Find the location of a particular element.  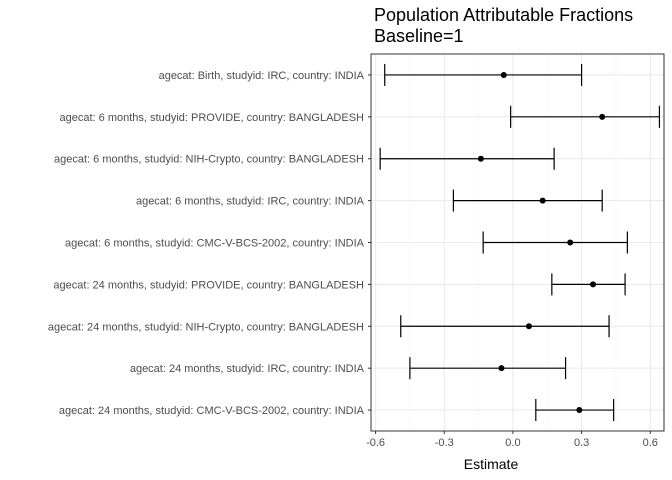

x-tick-label: -0.3 is located at coordinates (444, 443).